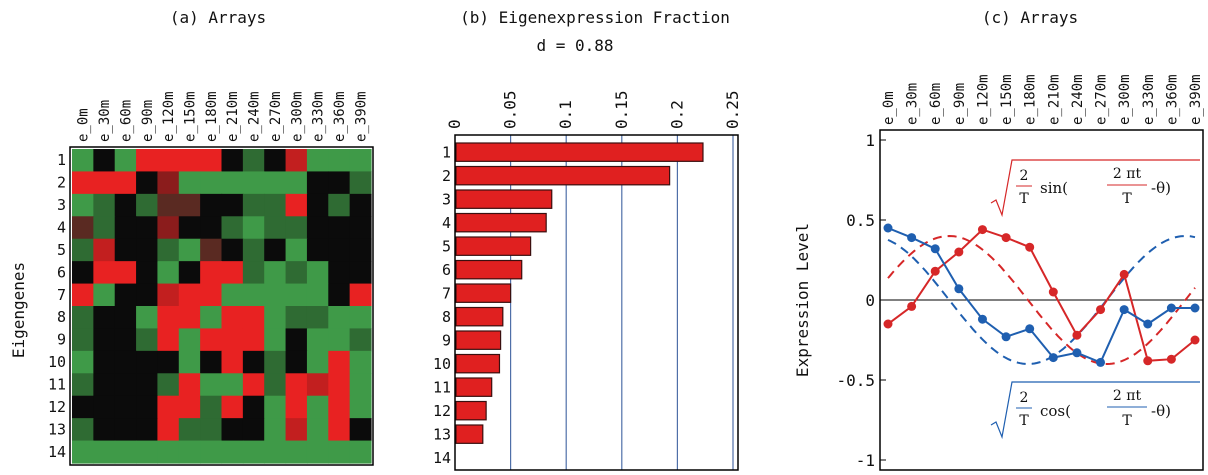 This screenshot has height=475, width=1208. Describe the element at coordinates (1196, 99) in the screenshot. I see `line-column-label: e_390m` at that location.